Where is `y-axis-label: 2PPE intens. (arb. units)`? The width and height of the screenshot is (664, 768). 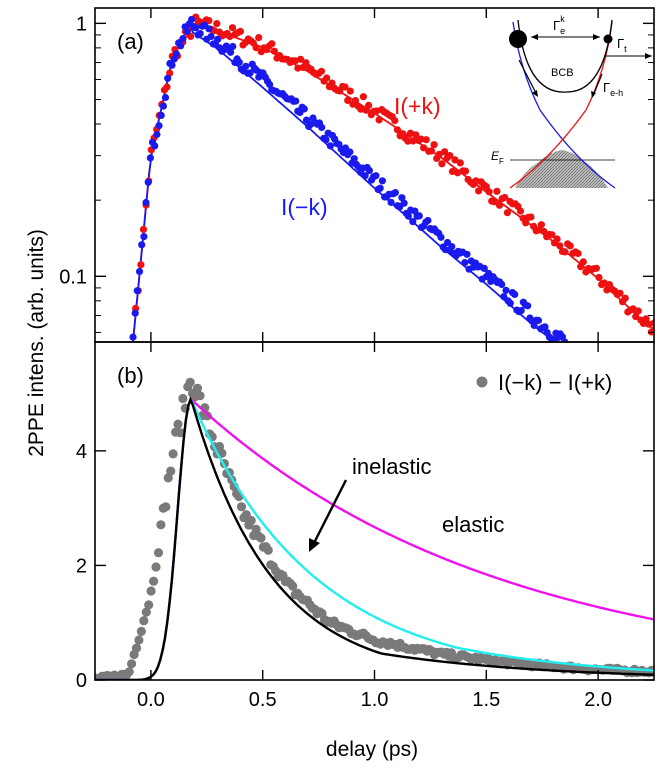
y-axis-label: 2PPE intens. (arb. units) is located at coordinates (36, 343).